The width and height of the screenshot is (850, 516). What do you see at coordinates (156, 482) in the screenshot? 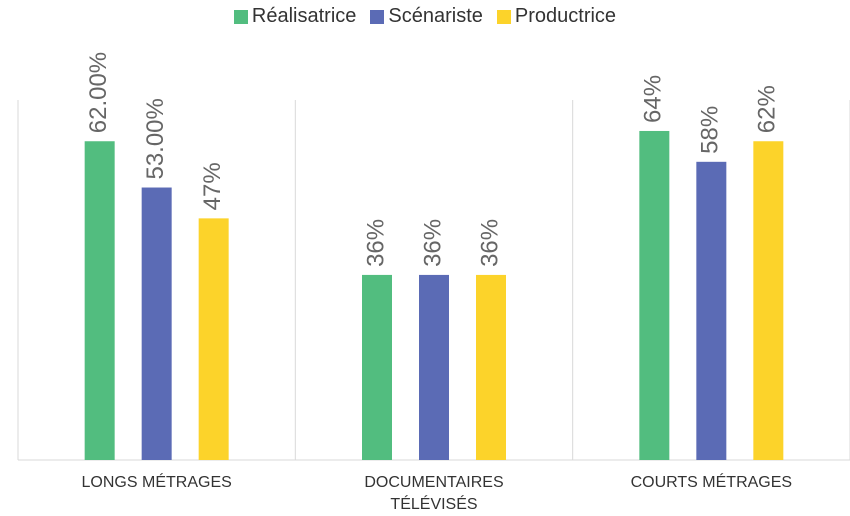
I see `x-tick-label: LONGS MÉTRAGES` at bounding box center [156, 482].